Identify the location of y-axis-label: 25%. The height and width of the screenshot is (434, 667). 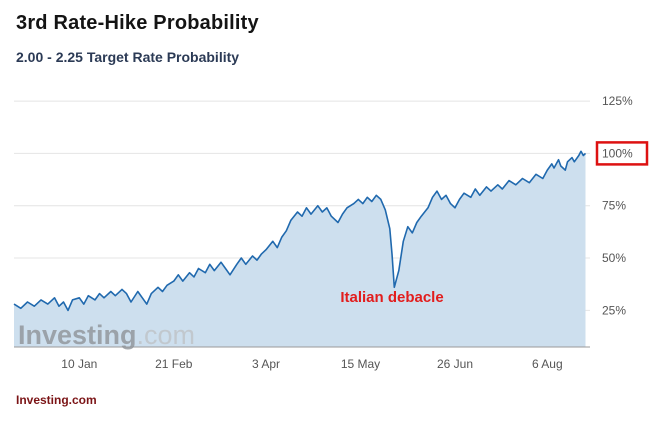
(614, 310).